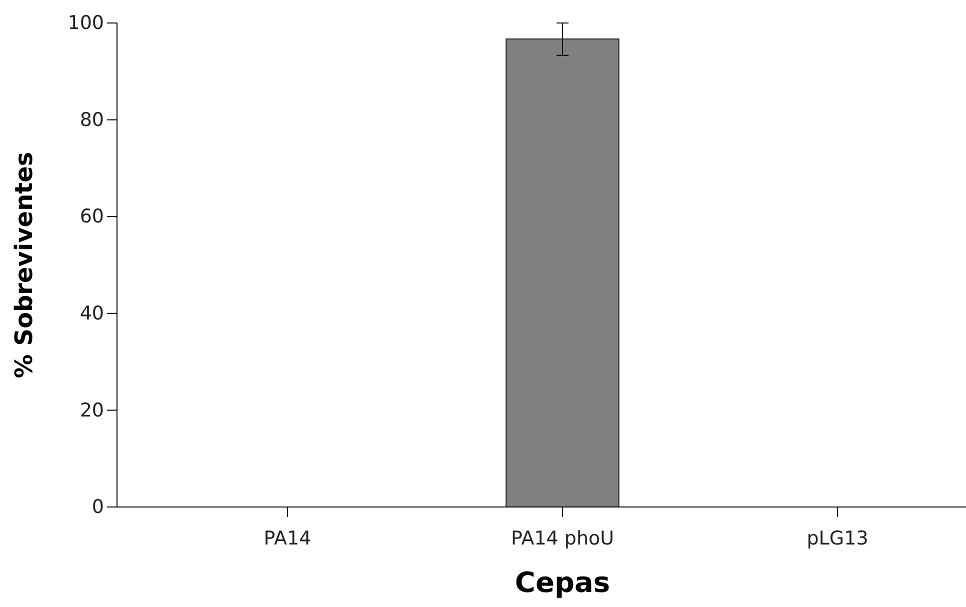 The width and height of the screenshot is (966, 607). I want to click on x-tick-label: PA14 phoU, so click(562, 539).